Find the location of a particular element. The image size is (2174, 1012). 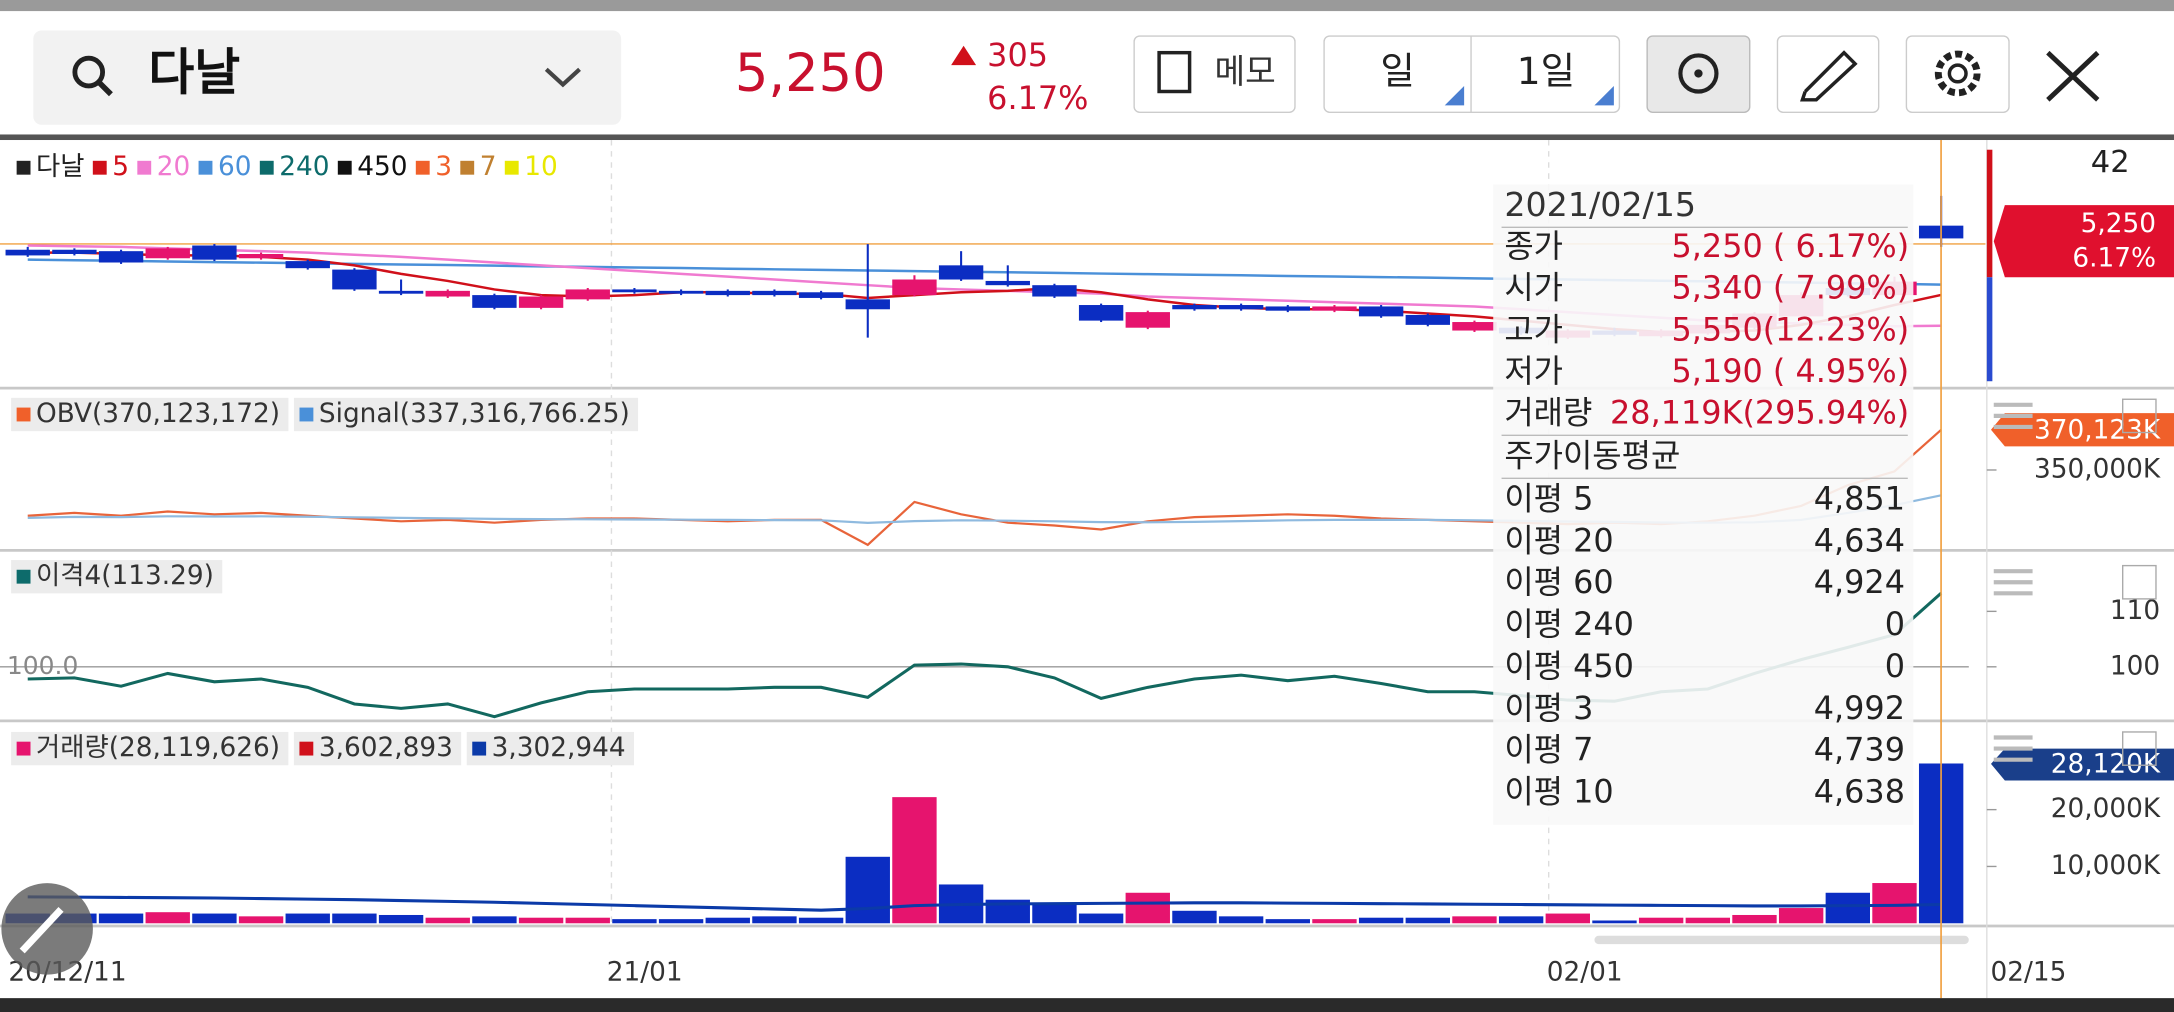

period-label: 일 is located at coordinates (1397, 71).